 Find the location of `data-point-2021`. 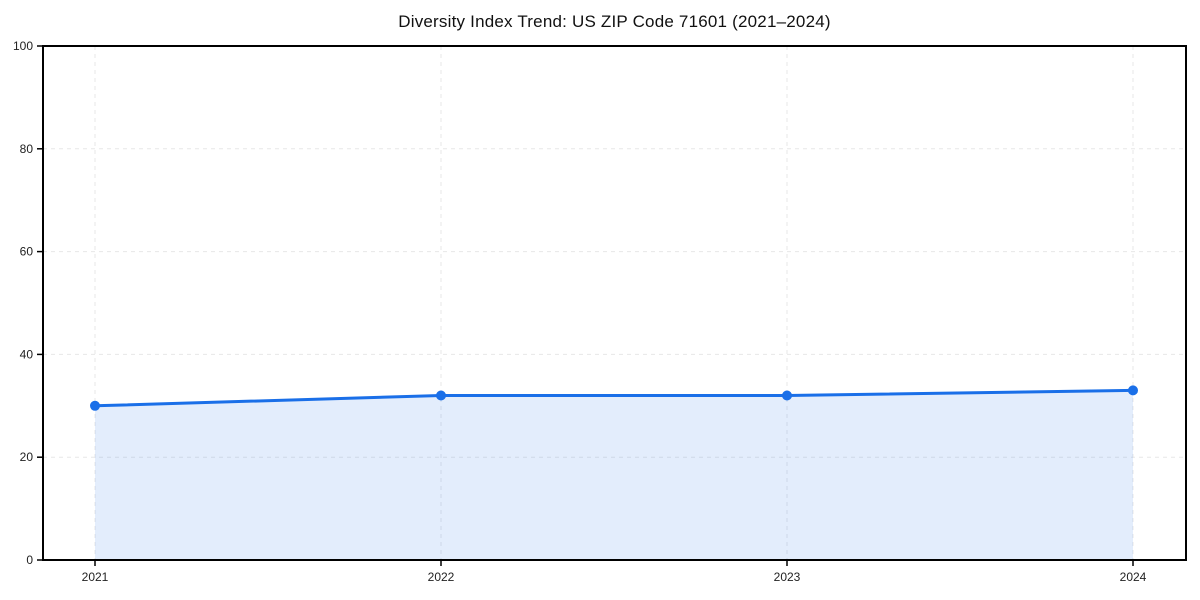

data-point-2021 is located at coordinates (95, 405).